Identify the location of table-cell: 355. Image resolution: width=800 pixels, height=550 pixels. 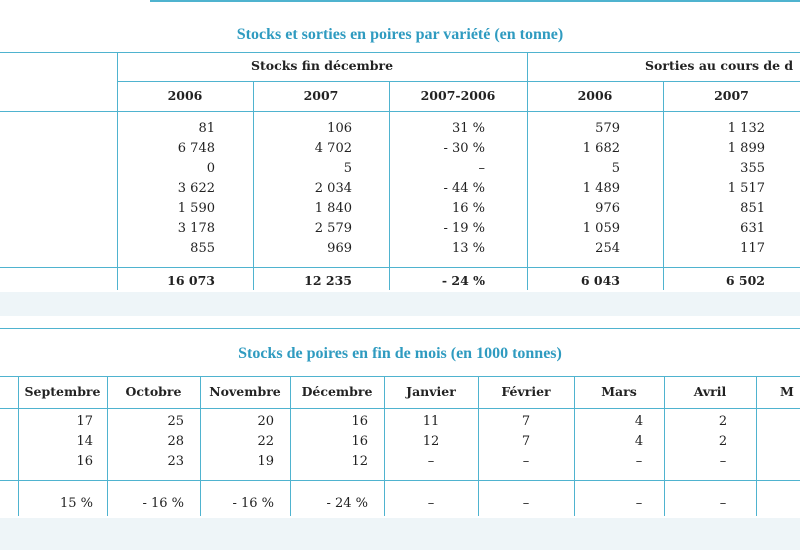
(752, 168).